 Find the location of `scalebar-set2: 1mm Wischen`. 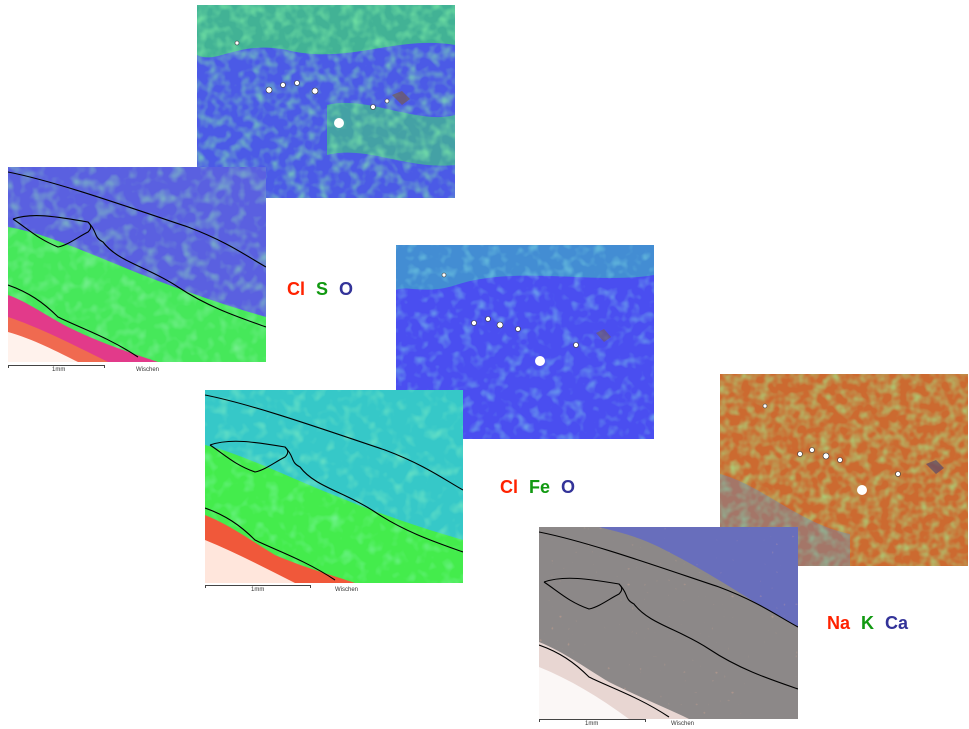

scalebar-set2: 1mm Wischen is located at coordinates (290, 590).